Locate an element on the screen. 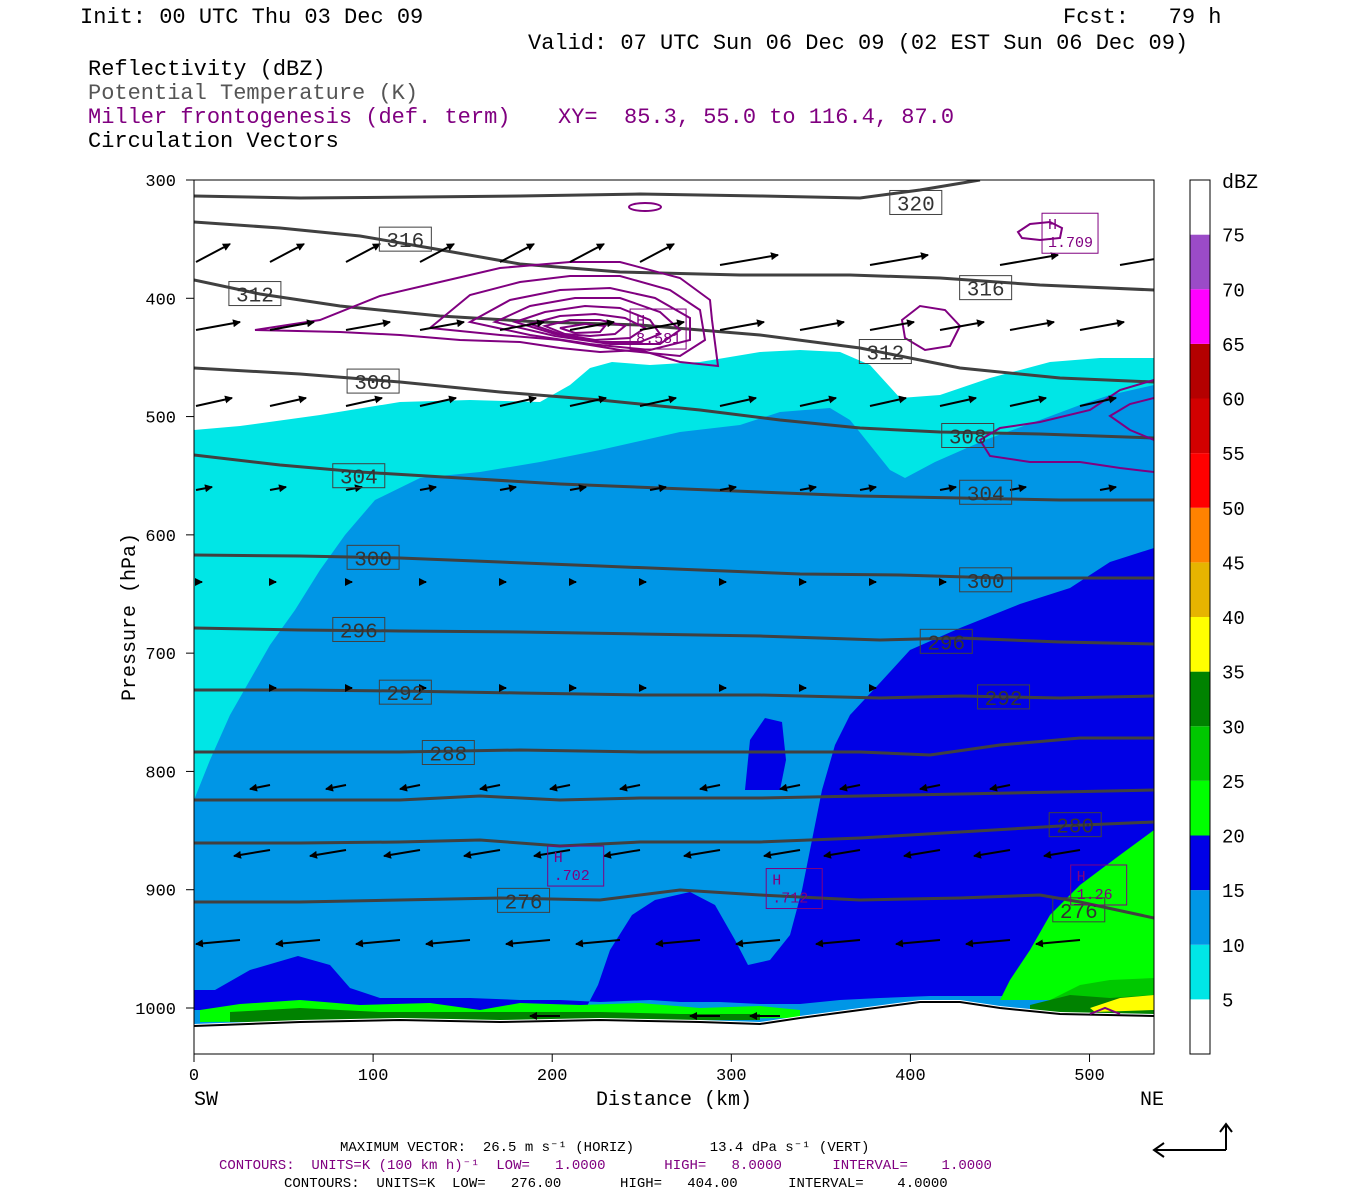 Image resolution: width=1350 pixels, height=1200 pixels. colorbar-label: 60 is located at coordinates (1233, 401).